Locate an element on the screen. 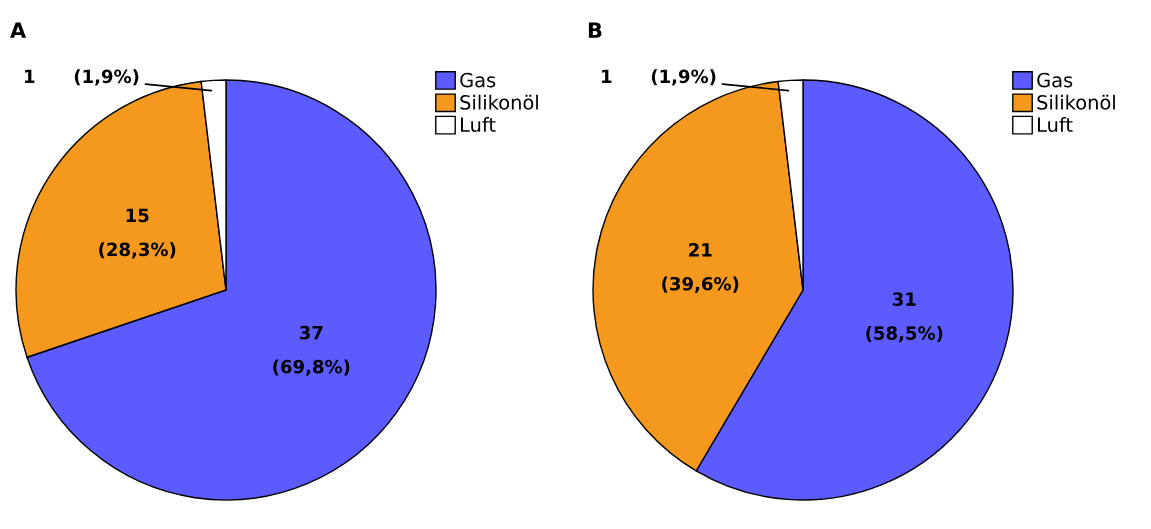 The image size is (1151, 529). chart-title: A is located at coordinates (18, 30).